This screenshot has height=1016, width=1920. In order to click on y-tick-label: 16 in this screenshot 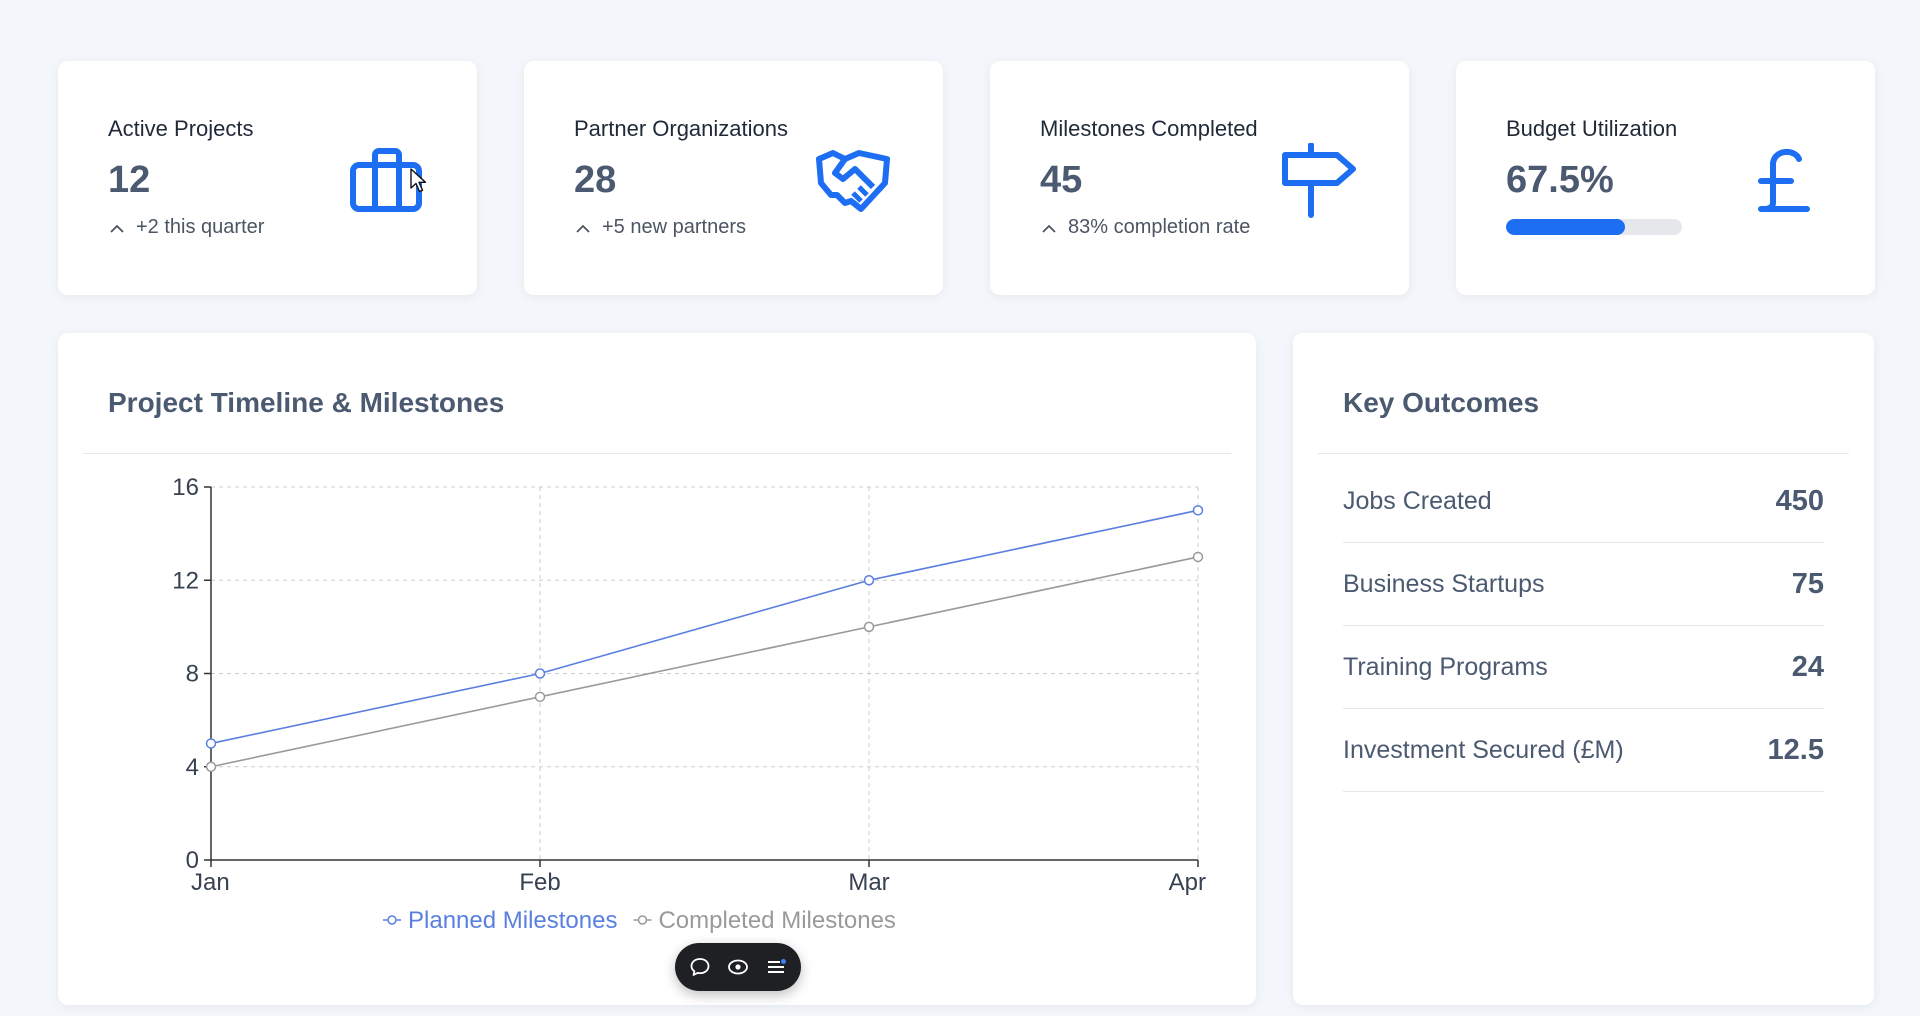, I will do `click(185, 487)`.